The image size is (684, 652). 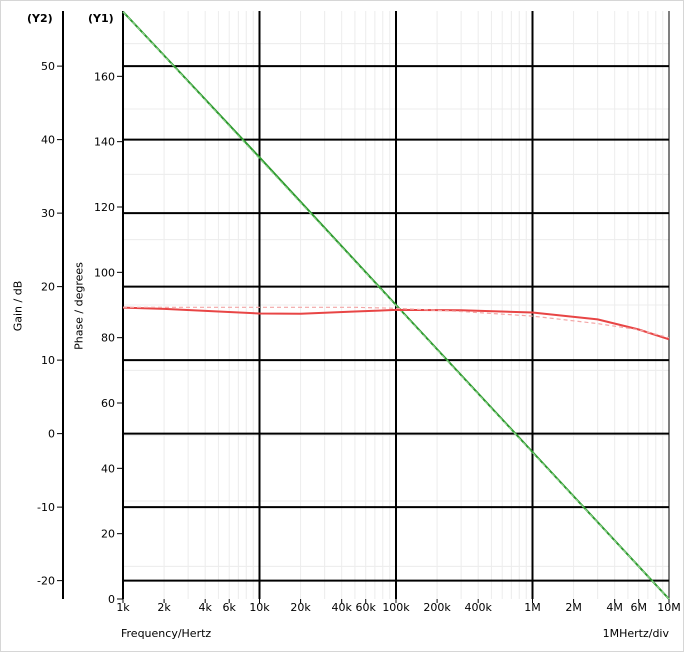 I want to click on x-tick-label: 6k, so click(x=230, y=607).